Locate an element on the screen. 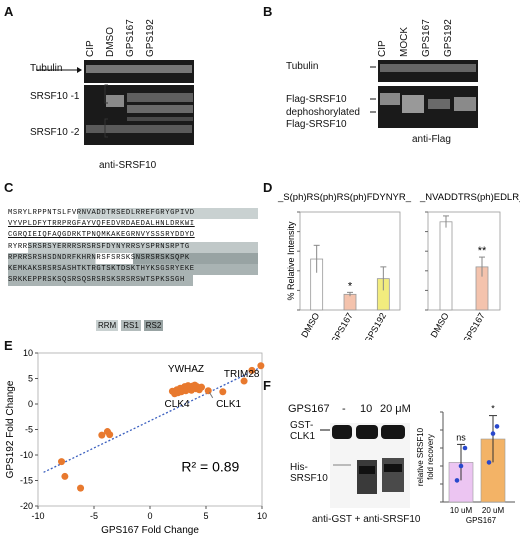  category-label: 10 uM is located at coordinates (461, 510).